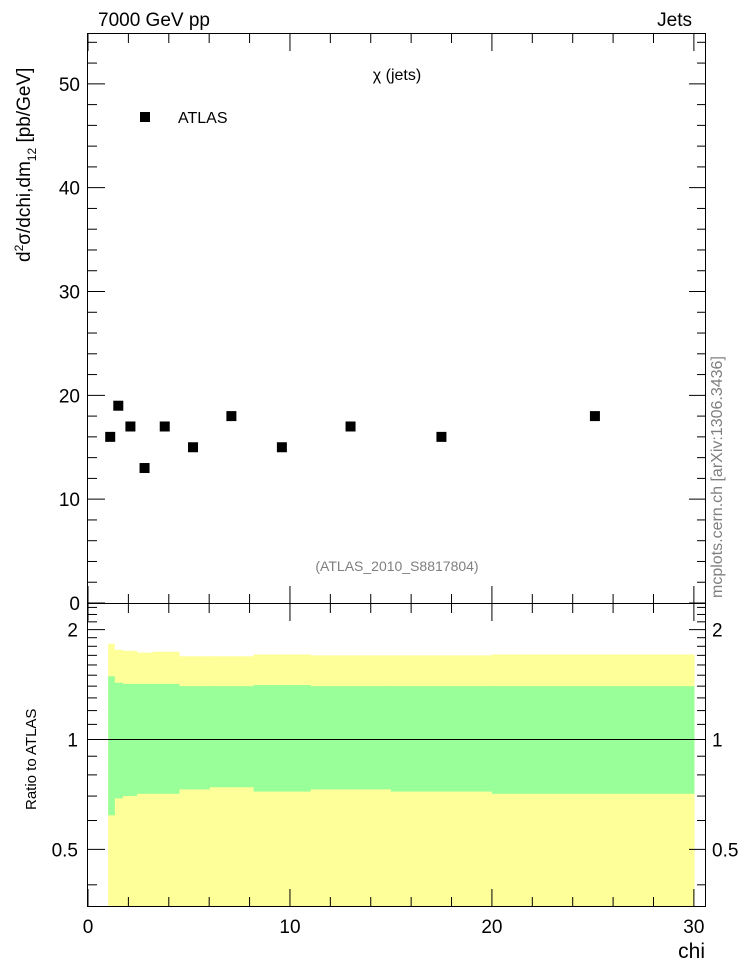 The width and height of the screenshot is (746, 972). What do you see at coordinates (725, 850) in the screenshot?
I see `ratio-y-tick-label-right: 0.5` at bounding box center [725, 850].